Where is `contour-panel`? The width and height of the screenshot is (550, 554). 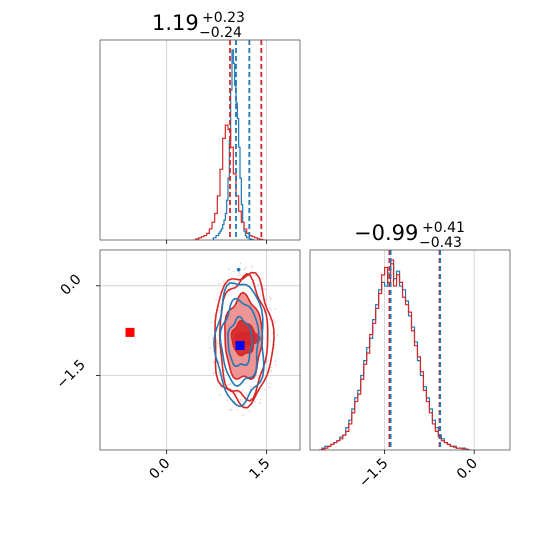 contour-panel is located at coordinates (198, 351).